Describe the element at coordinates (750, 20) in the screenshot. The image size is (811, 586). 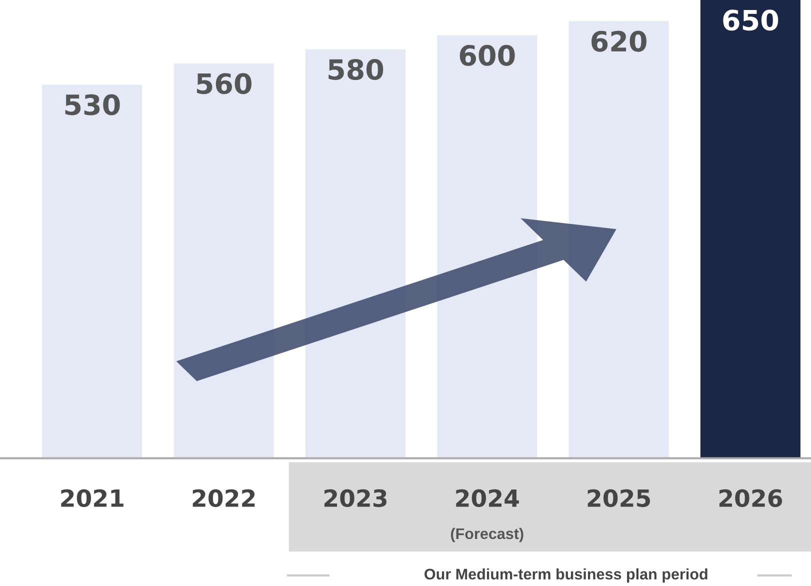
I see `data-label: 650` at that location.